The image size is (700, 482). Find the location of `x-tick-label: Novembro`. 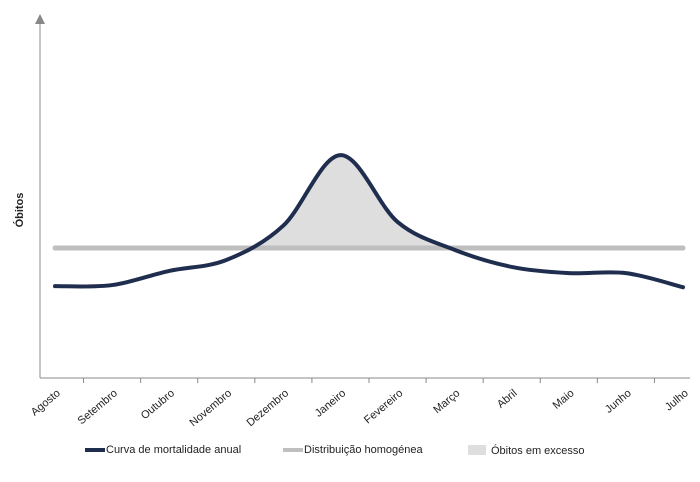

x-tick-label: Novembro is located at coordinates (210, 408).